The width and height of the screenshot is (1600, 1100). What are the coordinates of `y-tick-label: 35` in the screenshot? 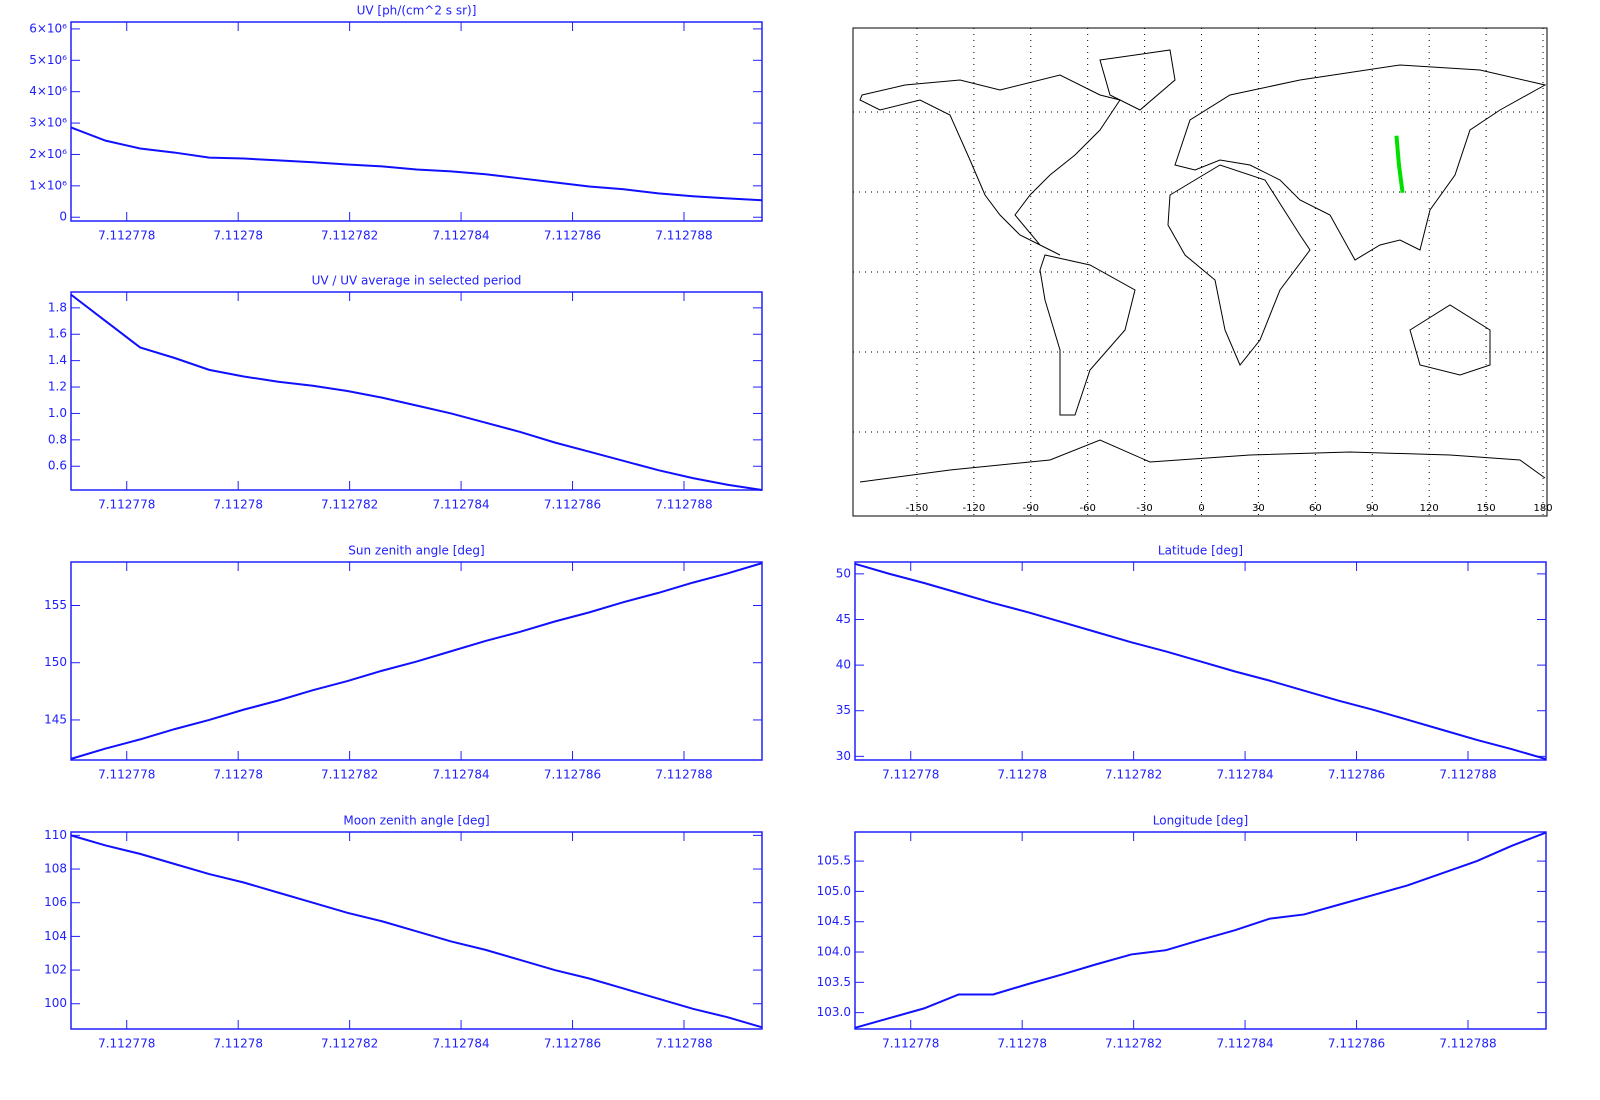 It's located at (843, 710).